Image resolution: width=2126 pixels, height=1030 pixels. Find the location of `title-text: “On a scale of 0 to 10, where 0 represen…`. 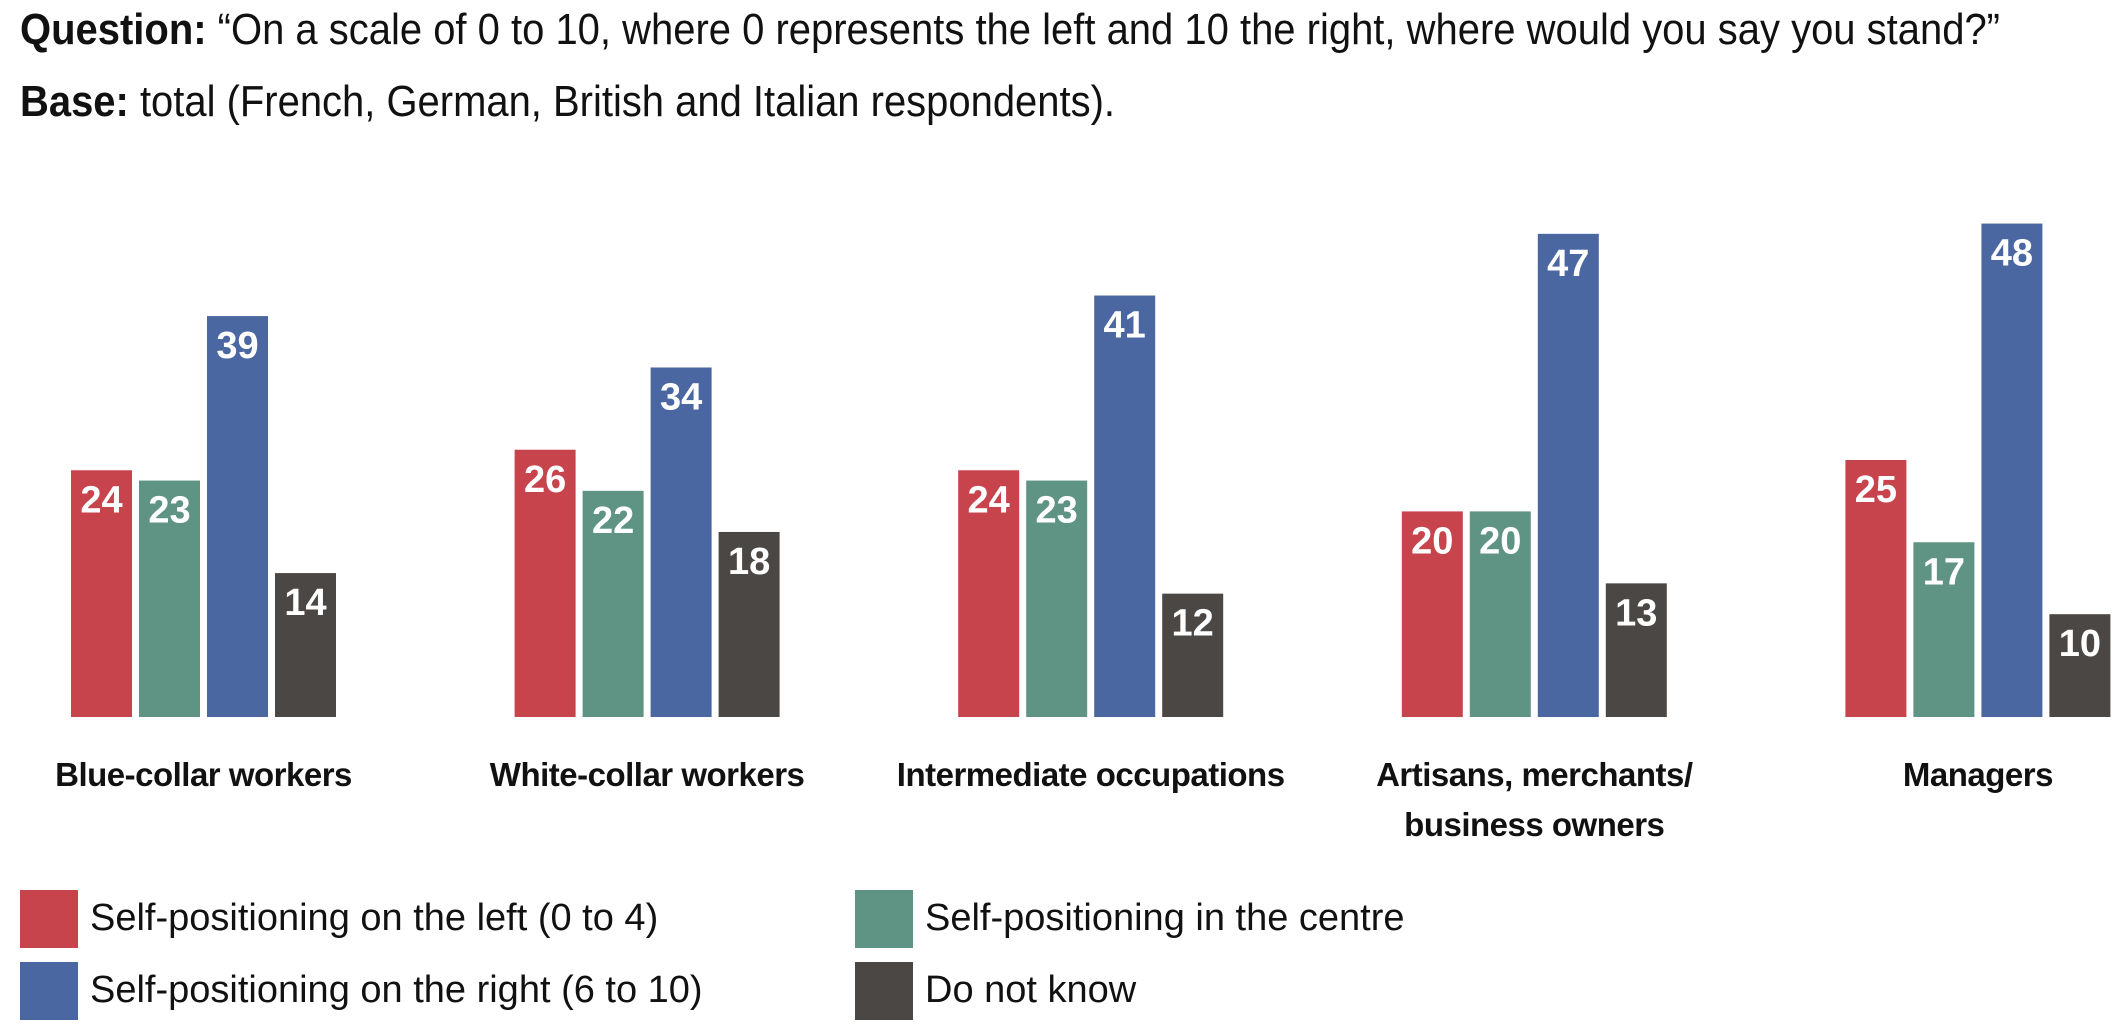

title-text: “On a scale of 0 to 10, where 0 represen… is located at coordinates (1109, 29).